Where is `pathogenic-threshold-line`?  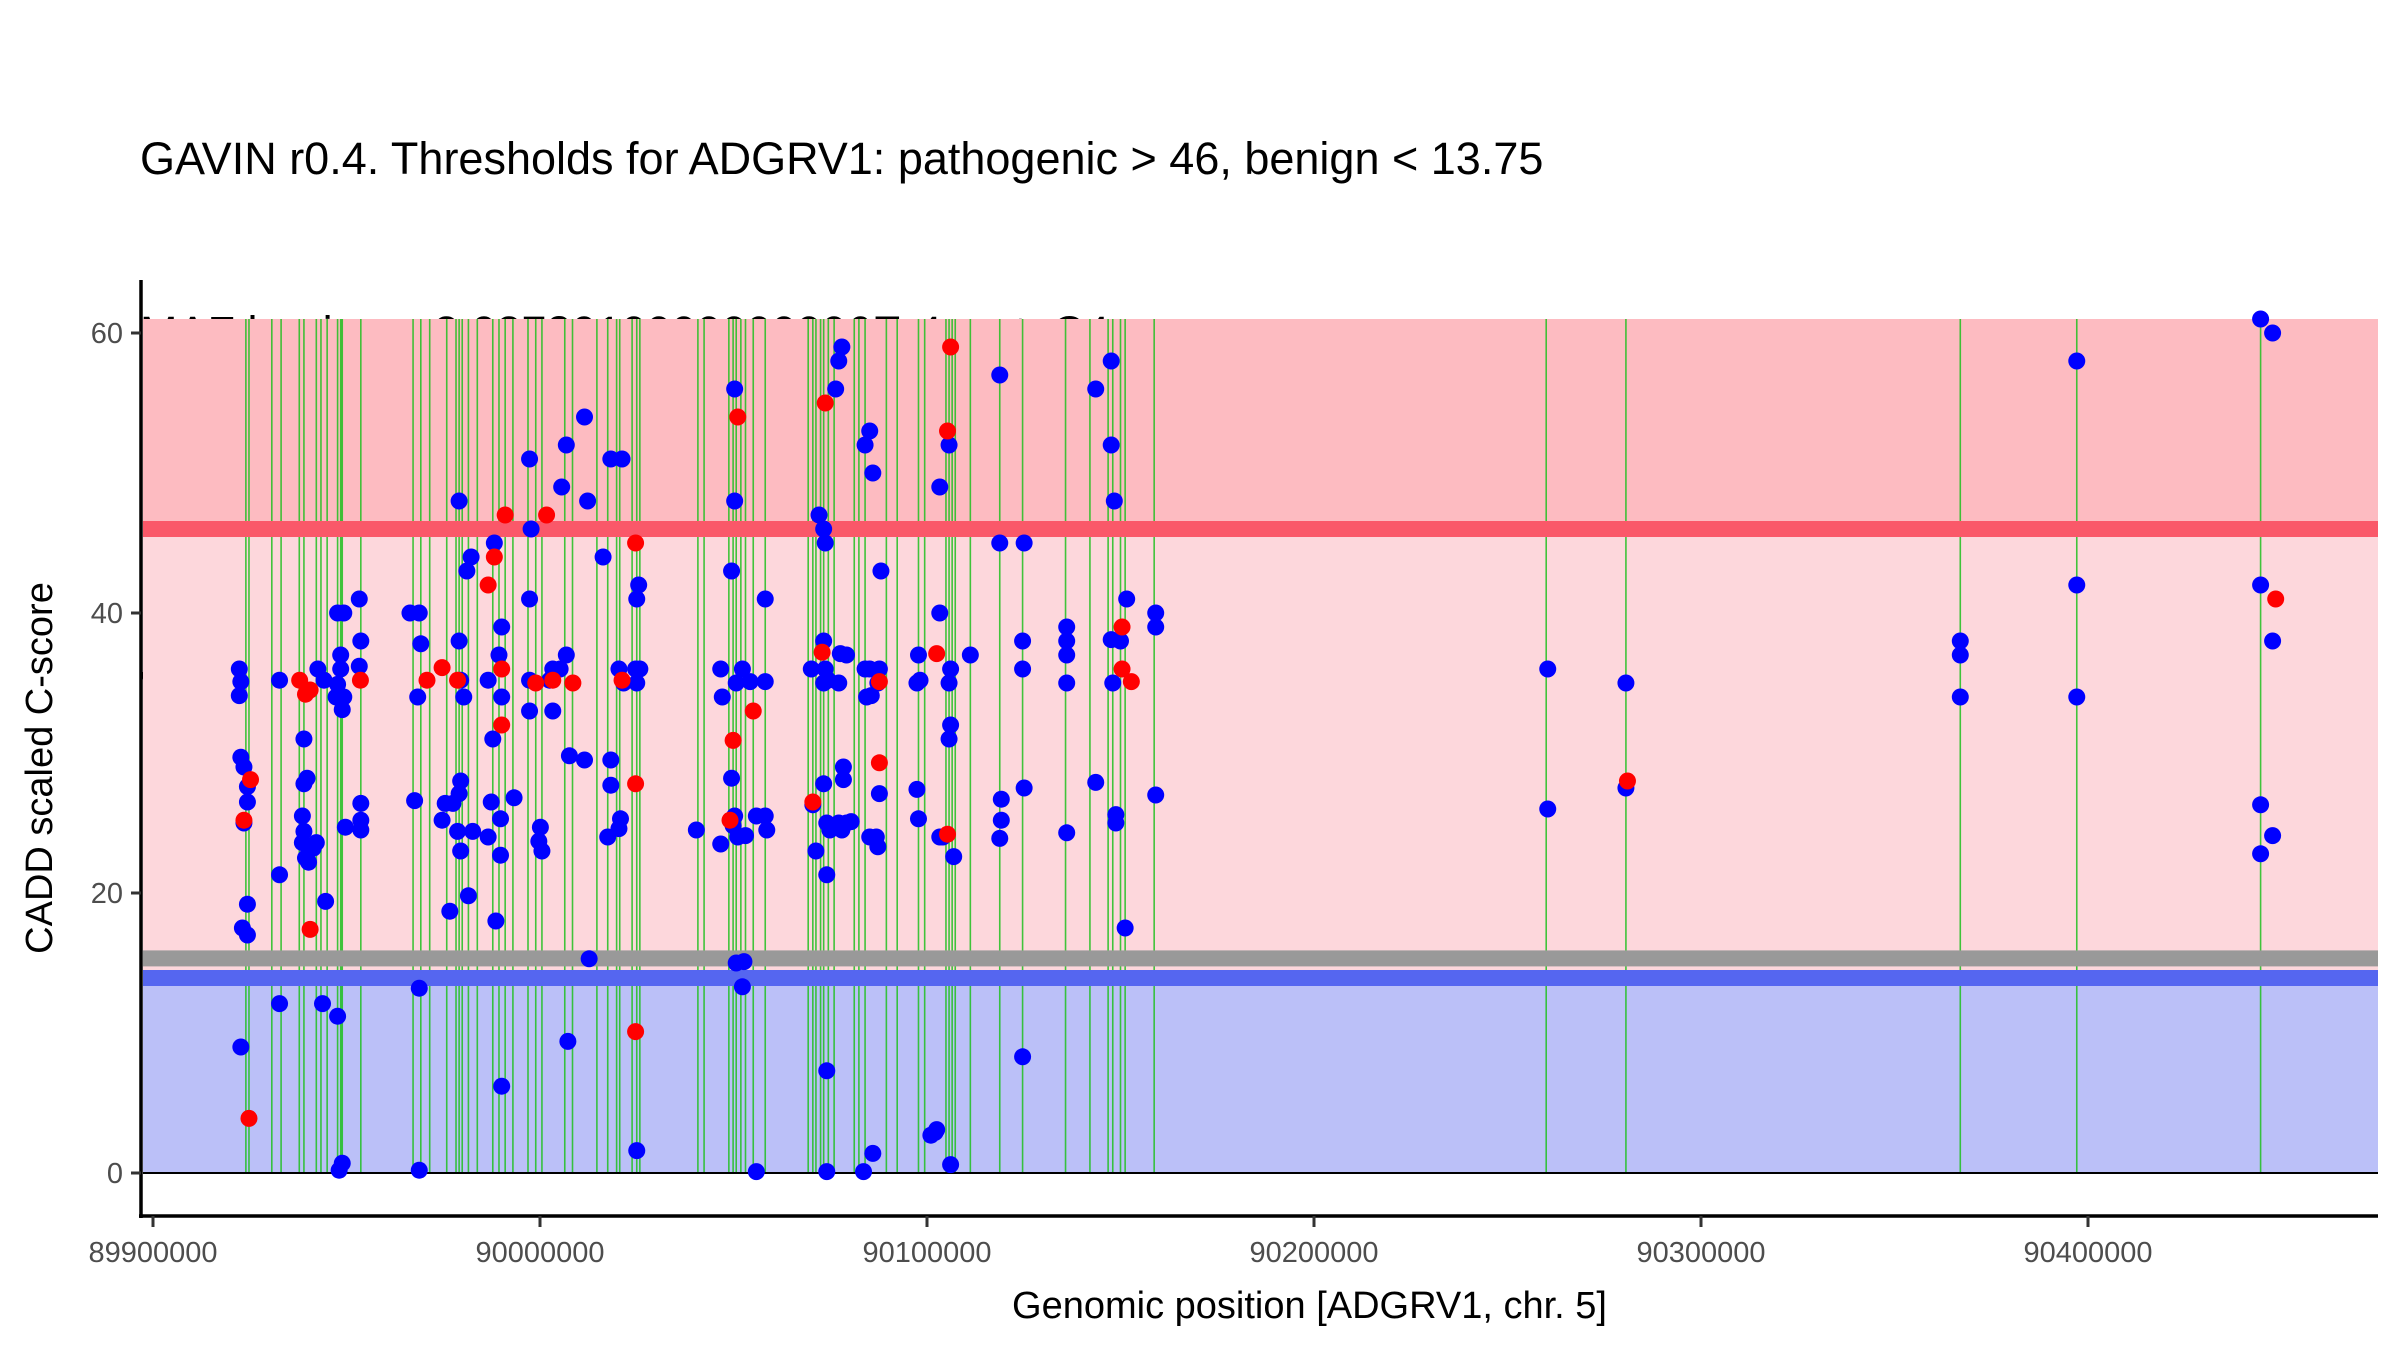 pathogenic-threshold-line is located at coordinates (1260, 529).